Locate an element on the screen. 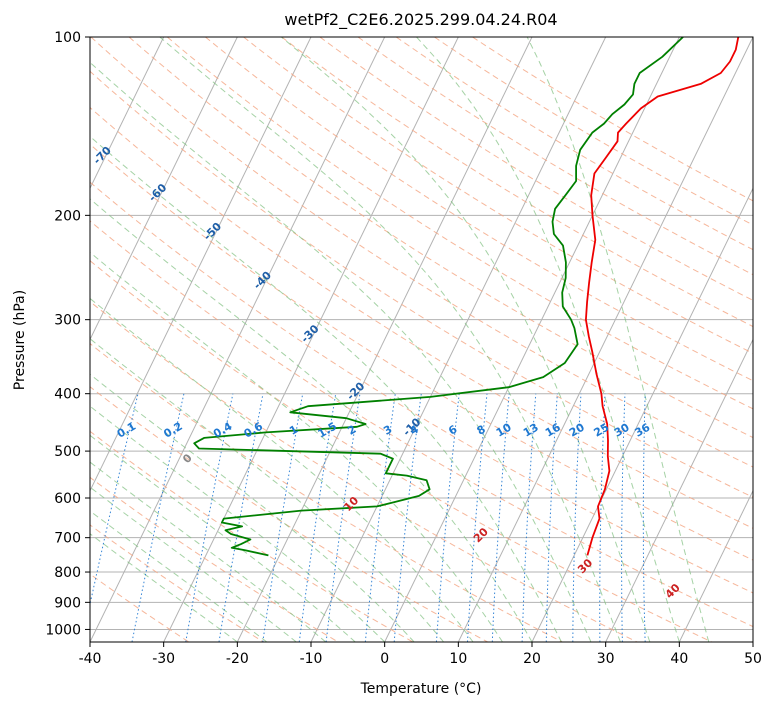 Image resolution: width=775 pixels, height=708 pixels. x-tick-label: 20 is located at coordinates (532, 659).